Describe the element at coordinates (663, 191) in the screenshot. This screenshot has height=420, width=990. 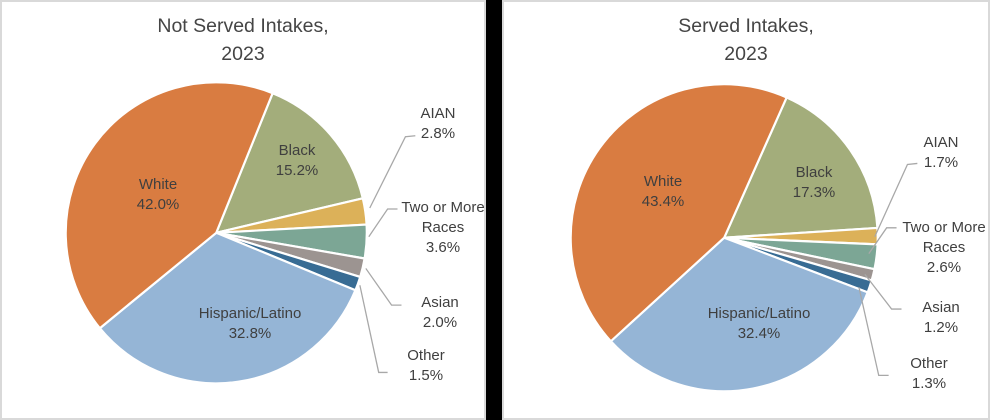
I see `slice-label-white: White 43.4%` at that location.